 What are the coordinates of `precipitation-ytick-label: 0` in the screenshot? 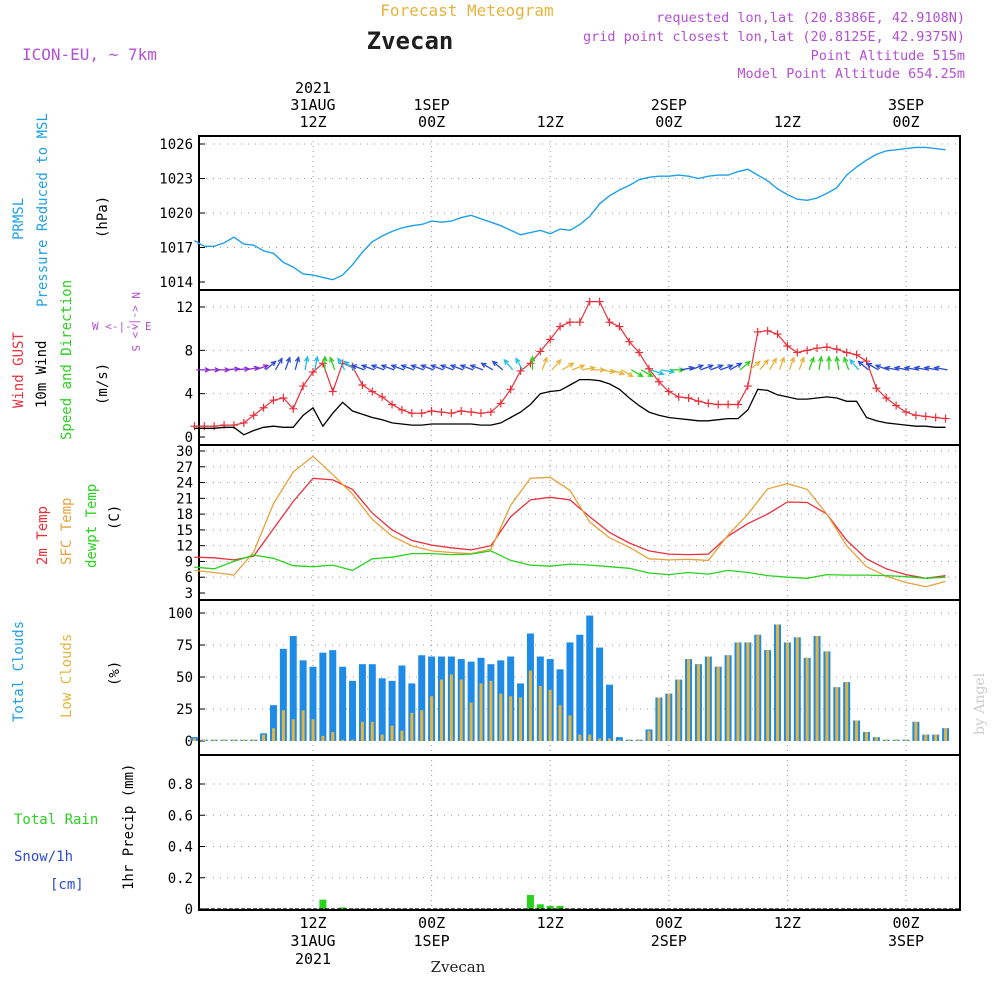 It's located at (189, 910).